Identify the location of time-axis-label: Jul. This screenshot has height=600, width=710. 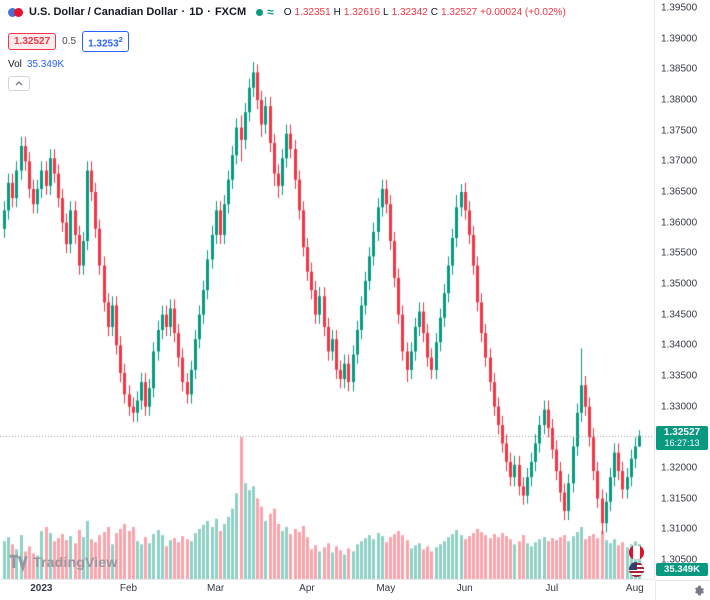
(552, 588).